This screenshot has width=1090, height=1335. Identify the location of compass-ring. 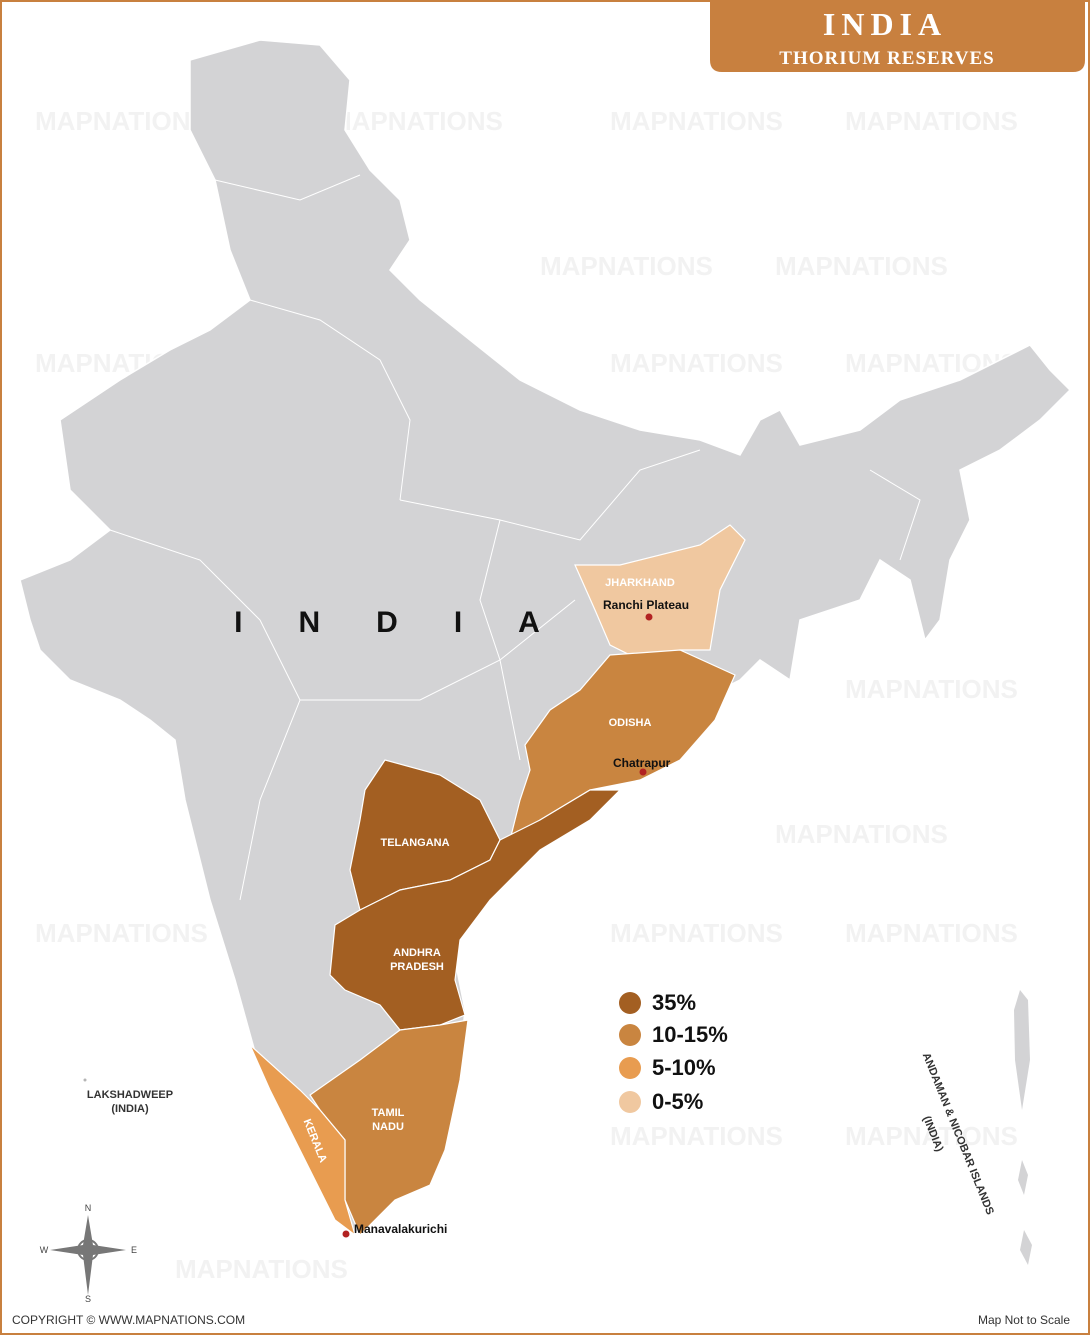
(88, 1250).